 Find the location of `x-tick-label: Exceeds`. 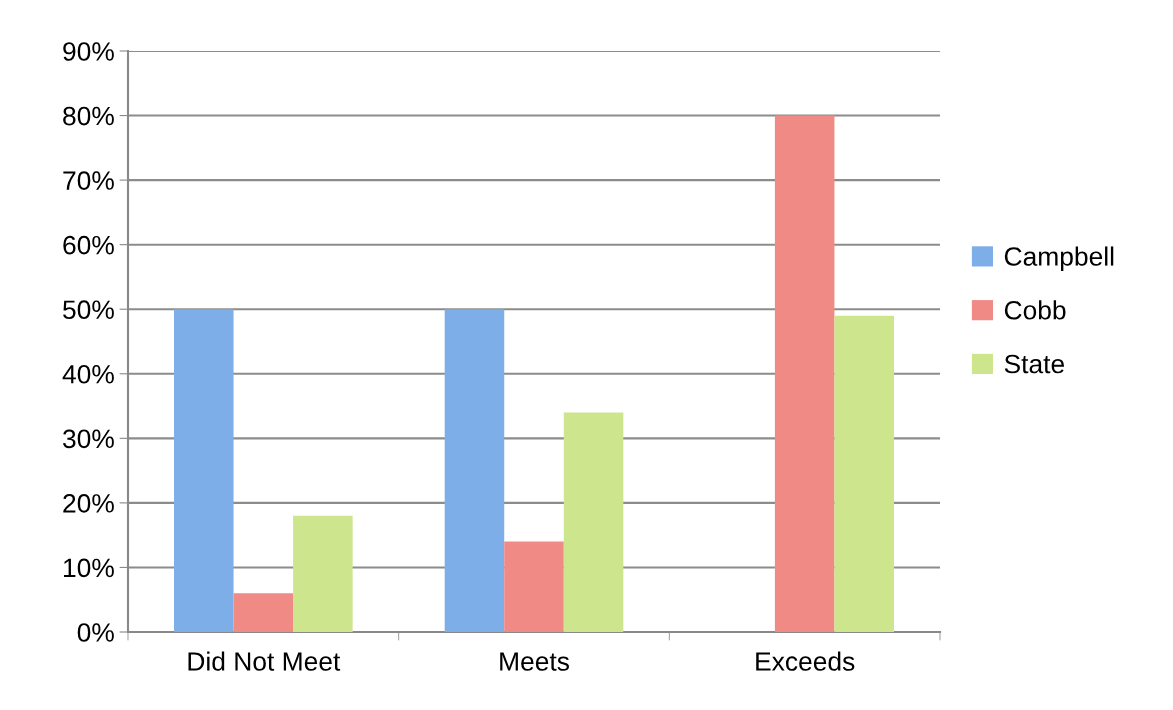

x-tick-label: Exceeds is located at coordinates (805, 661).